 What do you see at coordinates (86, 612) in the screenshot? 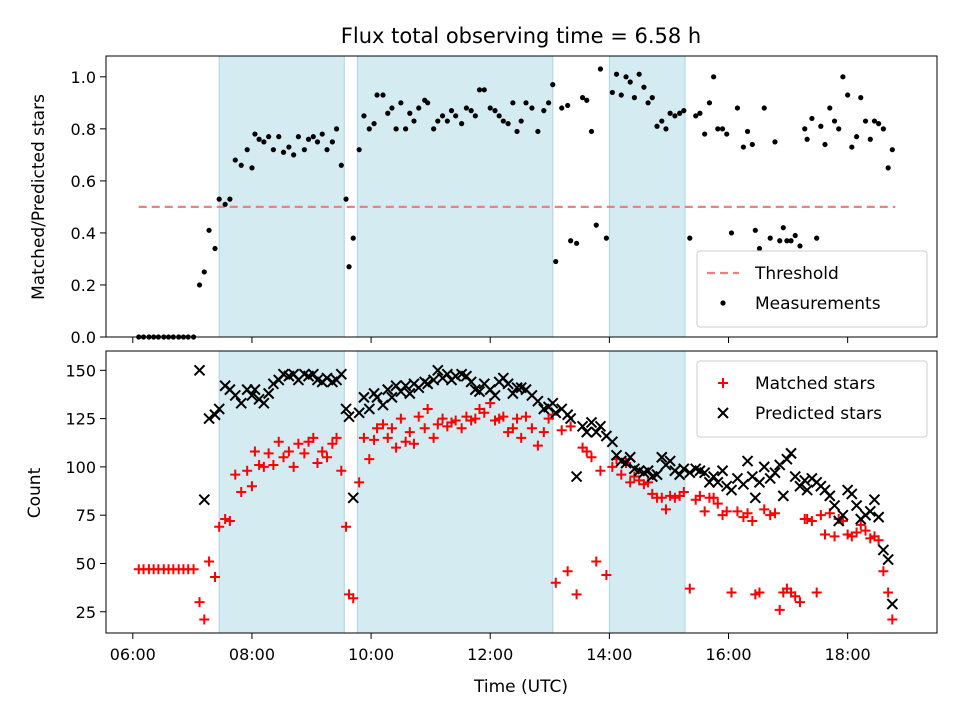
I see `y-tick-label: 25` at bounding box center [86, 612].